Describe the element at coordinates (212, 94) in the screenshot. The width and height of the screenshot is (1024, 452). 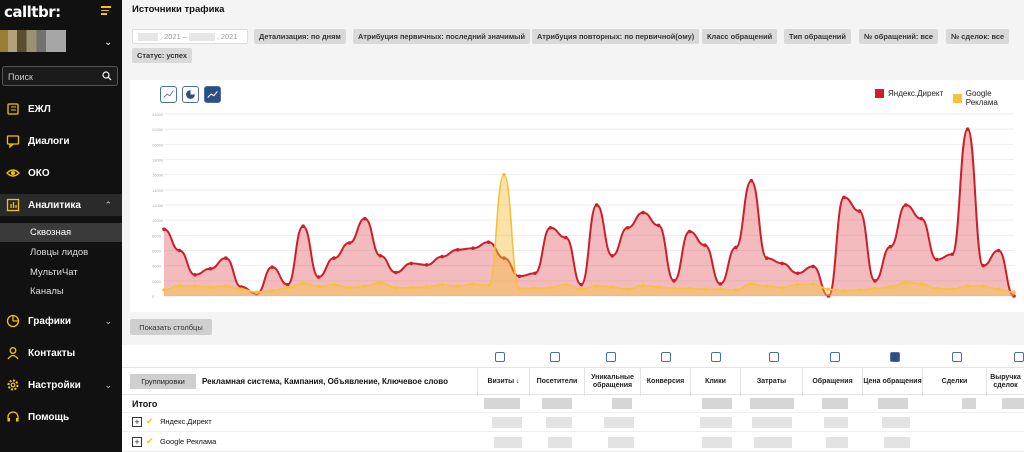
I see `area-chart-icon` at that location.